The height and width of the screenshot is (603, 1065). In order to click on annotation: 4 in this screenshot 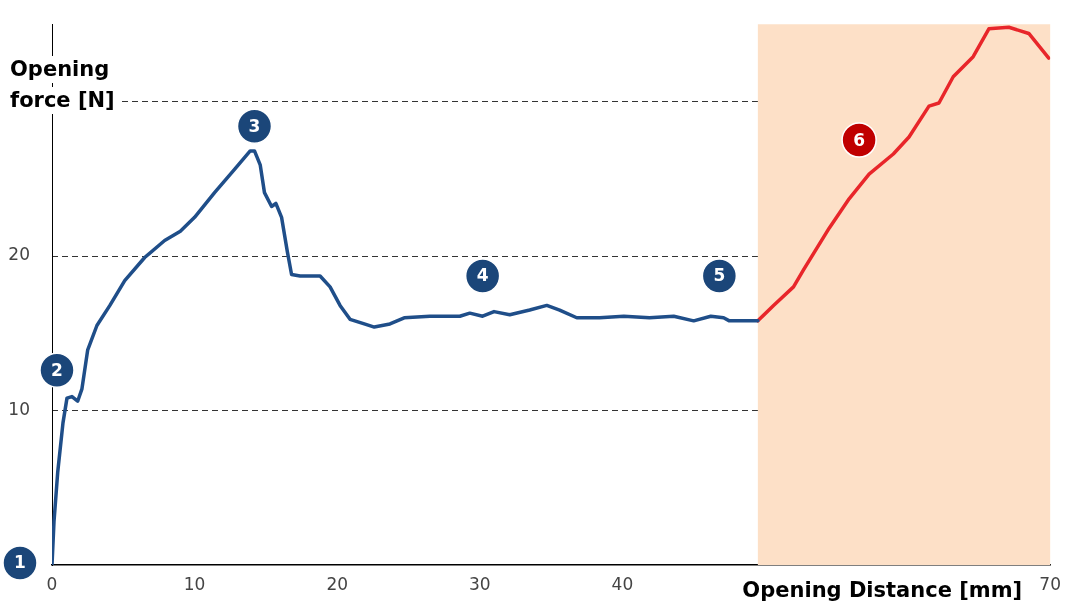, I will do `click(482, 275)`.